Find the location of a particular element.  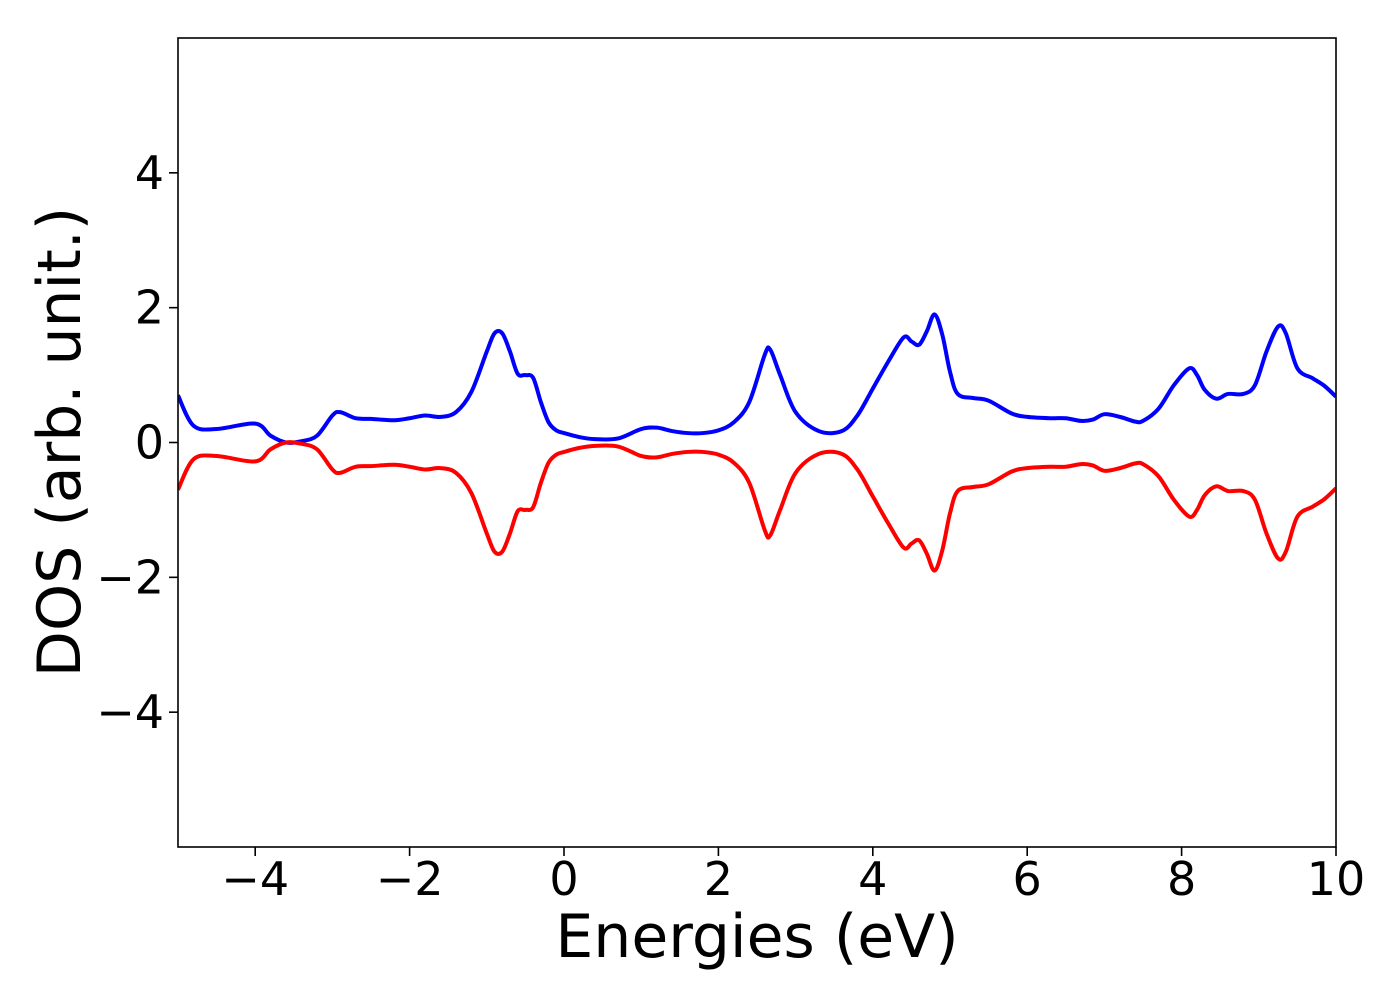

y-tick-label: 2 is located at coordinates (149, 308).